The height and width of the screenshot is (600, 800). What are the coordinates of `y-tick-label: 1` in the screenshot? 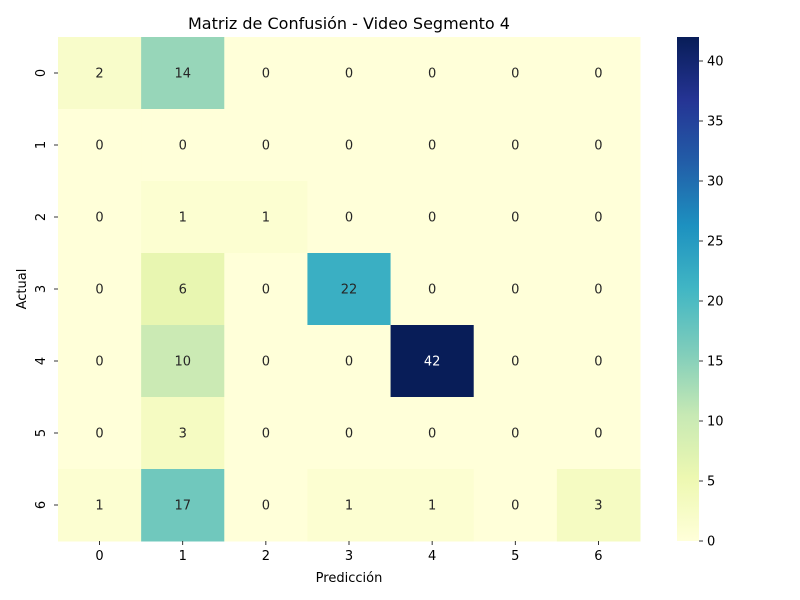 It's located at (41, 145).